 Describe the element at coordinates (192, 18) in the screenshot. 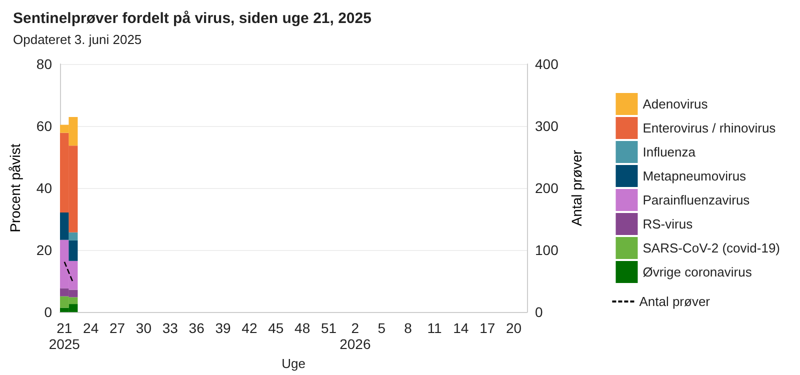

I see `chart-title: Sentinelprøver fordelt på virus, siden uge 21, 2025` at that location.